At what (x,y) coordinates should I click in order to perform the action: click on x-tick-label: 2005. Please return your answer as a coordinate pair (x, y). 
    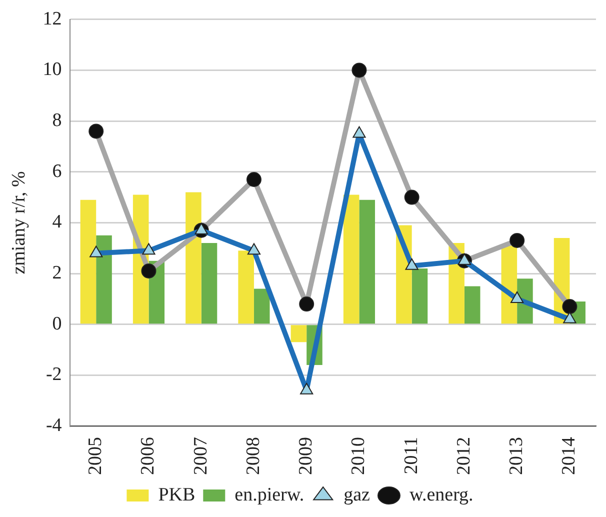
    Looking at the image, I should click on (95, 456).